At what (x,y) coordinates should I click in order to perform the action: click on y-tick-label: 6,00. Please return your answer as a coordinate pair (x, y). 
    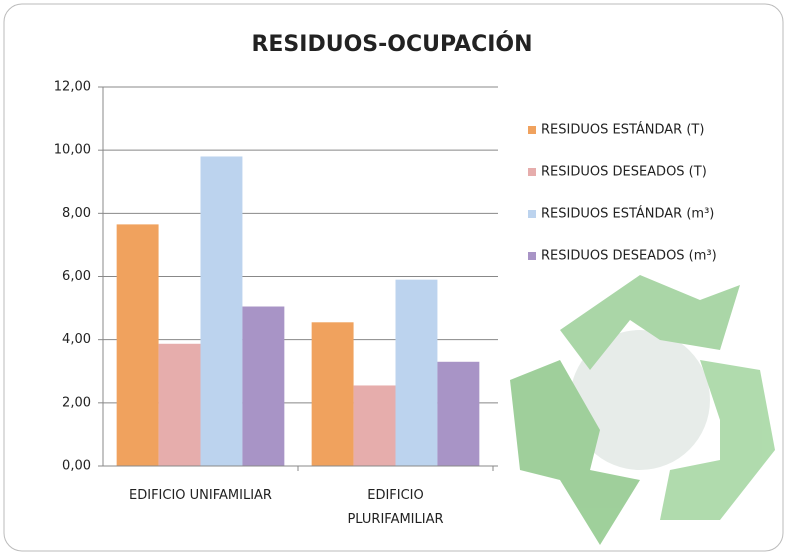
    Looking at the image, I should click on (76, 276).